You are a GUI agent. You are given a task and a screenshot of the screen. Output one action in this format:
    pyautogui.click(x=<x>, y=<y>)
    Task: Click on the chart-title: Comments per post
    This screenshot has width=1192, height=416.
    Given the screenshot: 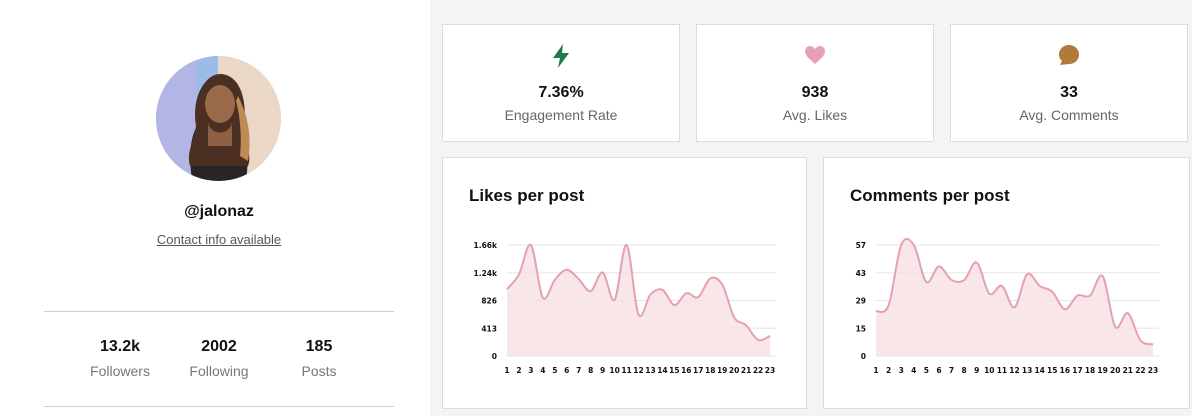 What is the action you would take?
    pyautogui.click(x=930, y=195)
    